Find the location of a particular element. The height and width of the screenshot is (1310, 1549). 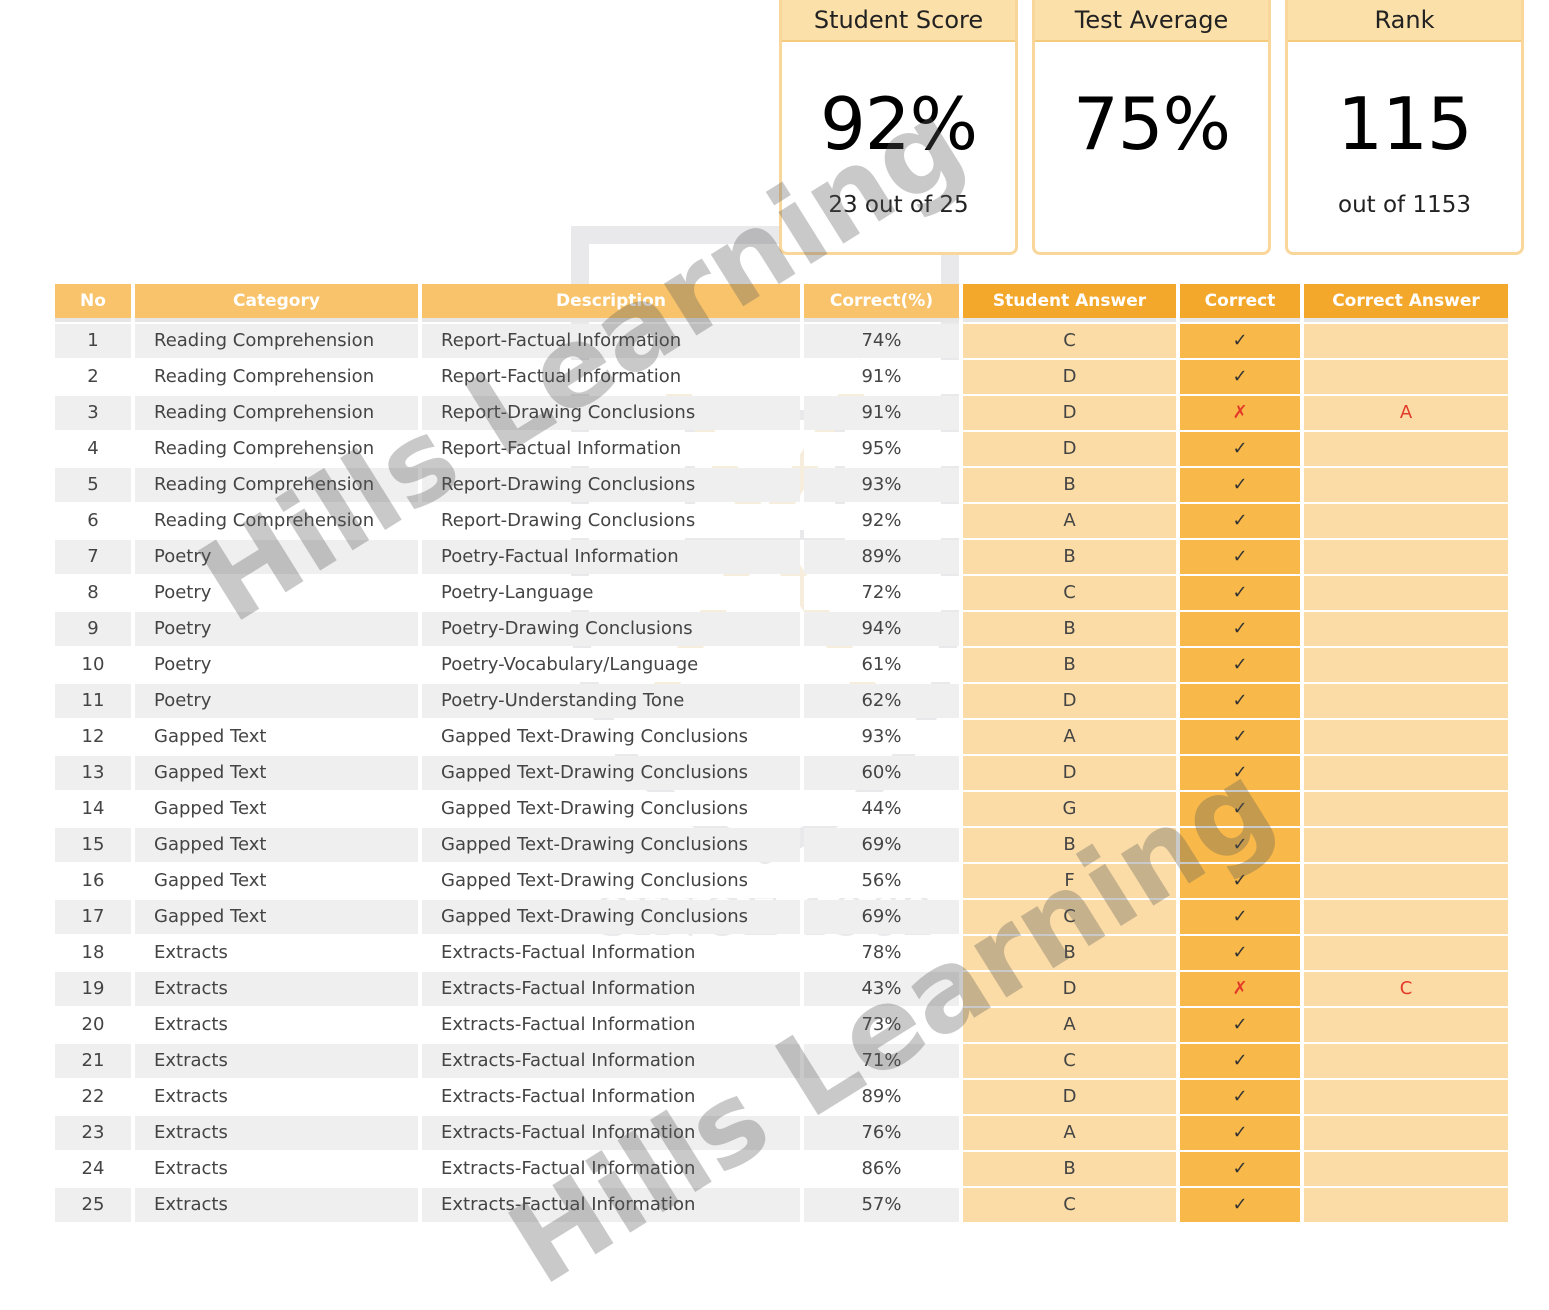

header-correct: Correct is located at coordinates (1240, 303).